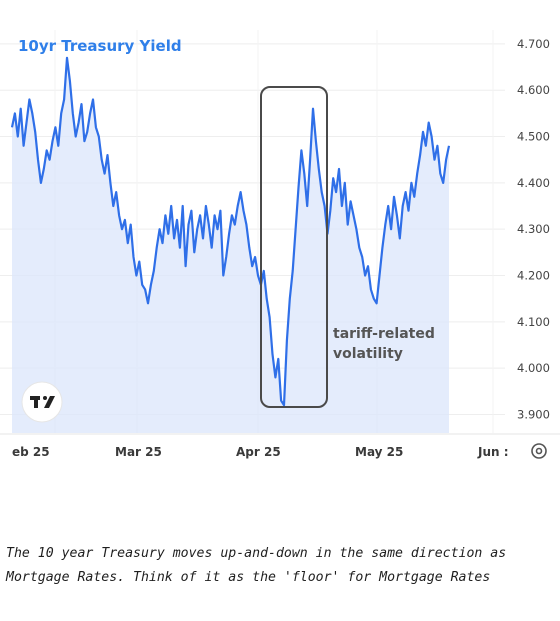 Image resolution: width=560 pixels, height=621 pixels. What do you see at coordinates (539, 451) in the screenshot?
I see `gear-icon` at bounding box center [539, 451].